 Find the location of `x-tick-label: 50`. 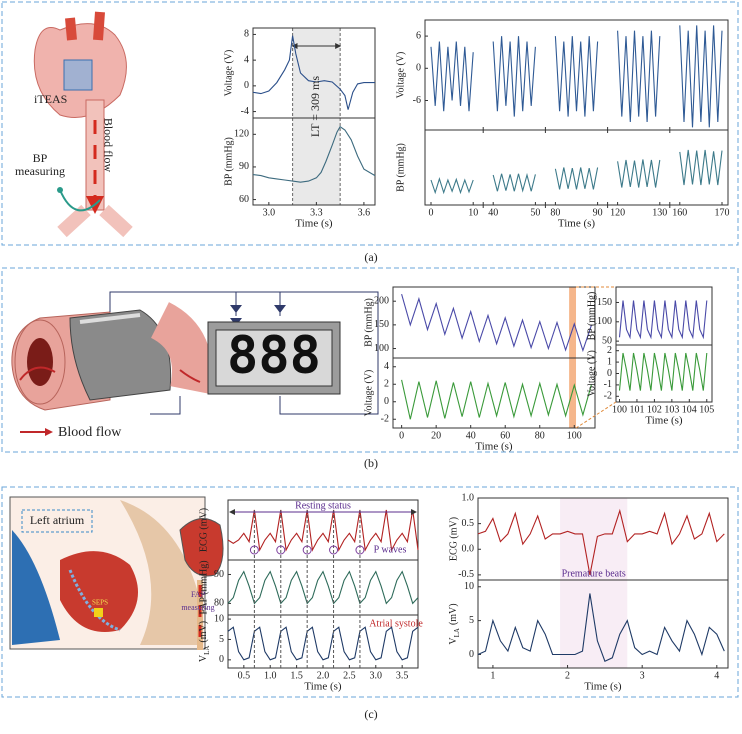

x-tick-label: 50 is located at coordinates (535, 212).